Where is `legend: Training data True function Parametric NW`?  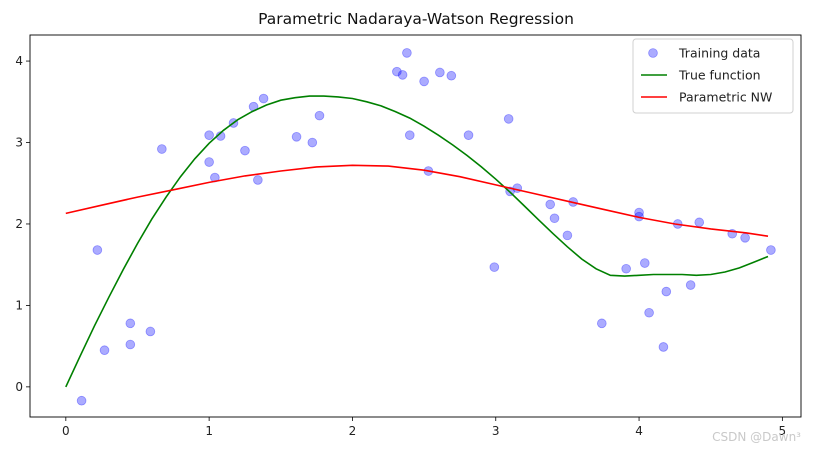 legend: Training data True function Parametric NW is located at coordinates (713, 76).